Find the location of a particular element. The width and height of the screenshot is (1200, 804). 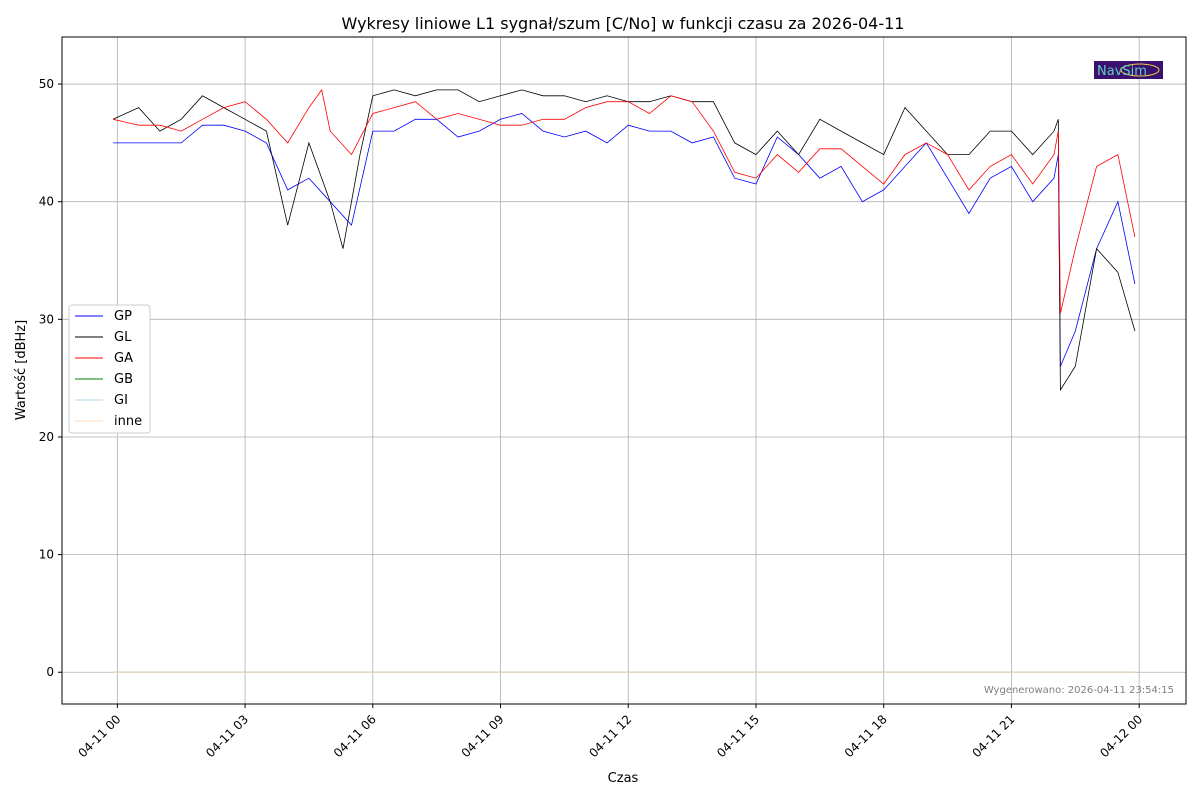

y-tick-label: 50 is located at coordinates (46, 84).